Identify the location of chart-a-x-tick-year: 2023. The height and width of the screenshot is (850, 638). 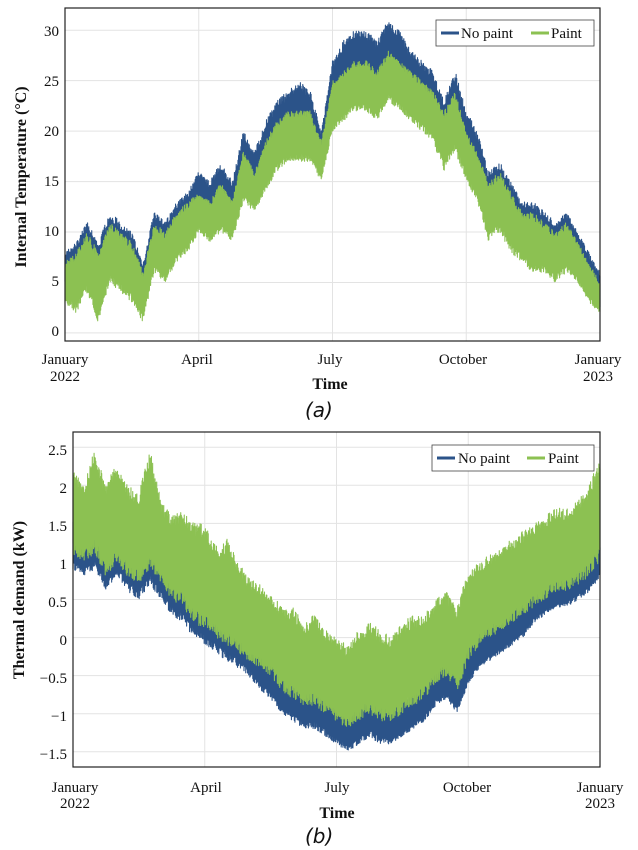
(598, 377).